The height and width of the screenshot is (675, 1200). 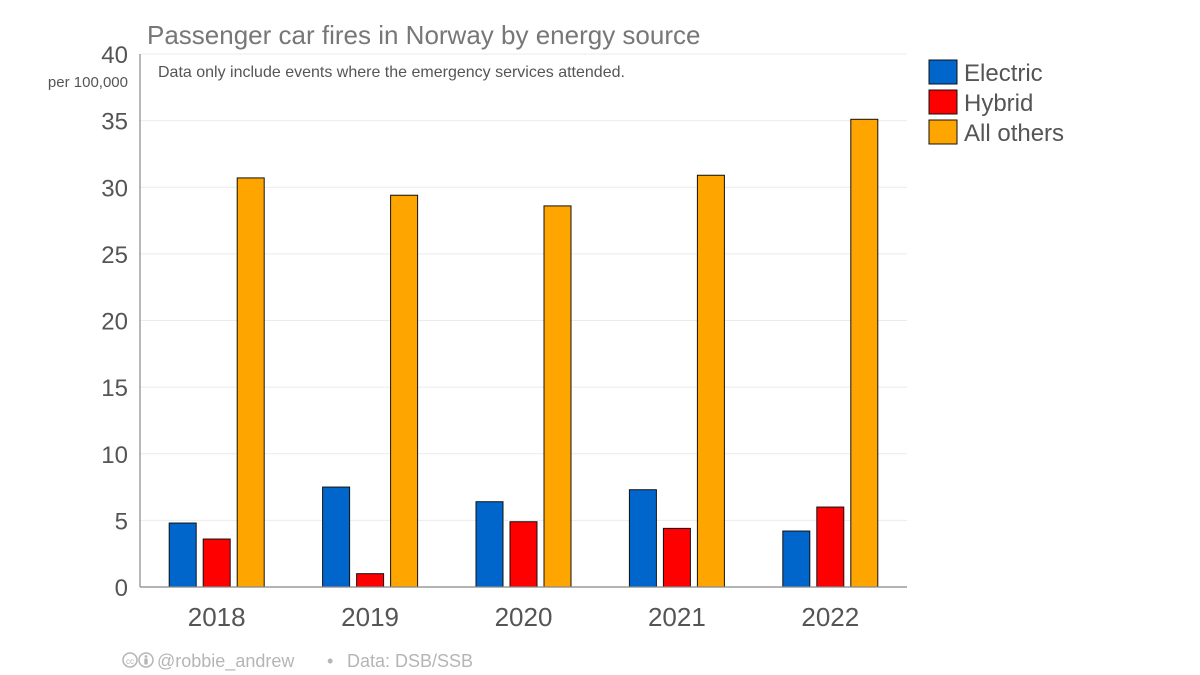 I want to click on bar-electric-2022, so click(x=796, y=559).